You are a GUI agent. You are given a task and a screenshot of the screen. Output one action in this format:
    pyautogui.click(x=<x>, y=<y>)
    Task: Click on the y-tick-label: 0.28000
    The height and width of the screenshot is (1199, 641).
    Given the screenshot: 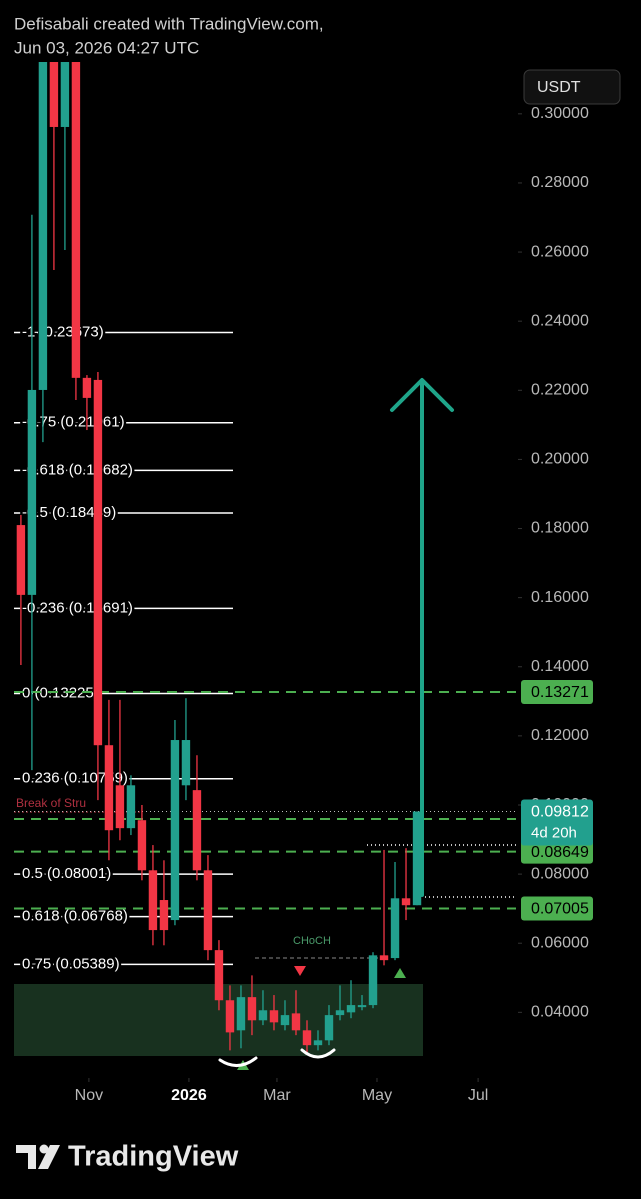 What is the action you would take?
    pyautogui.click(x=560, y=182)
    